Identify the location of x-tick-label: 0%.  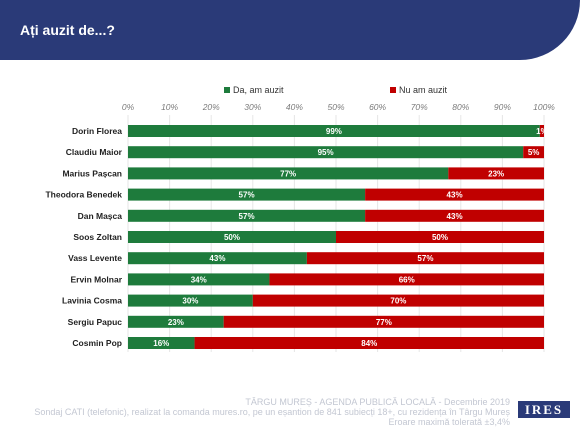
(128, 107).